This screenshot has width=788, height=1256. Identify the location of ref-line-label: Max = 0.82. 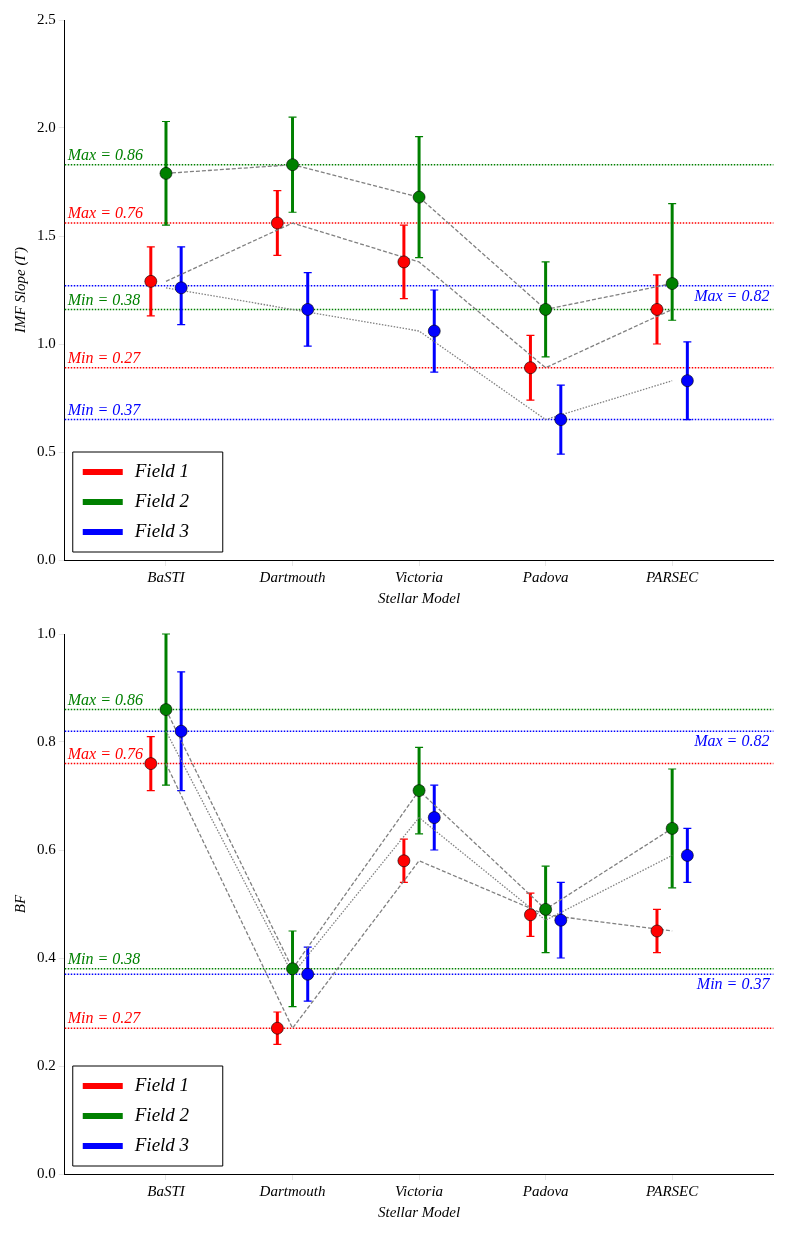
(731, 741).